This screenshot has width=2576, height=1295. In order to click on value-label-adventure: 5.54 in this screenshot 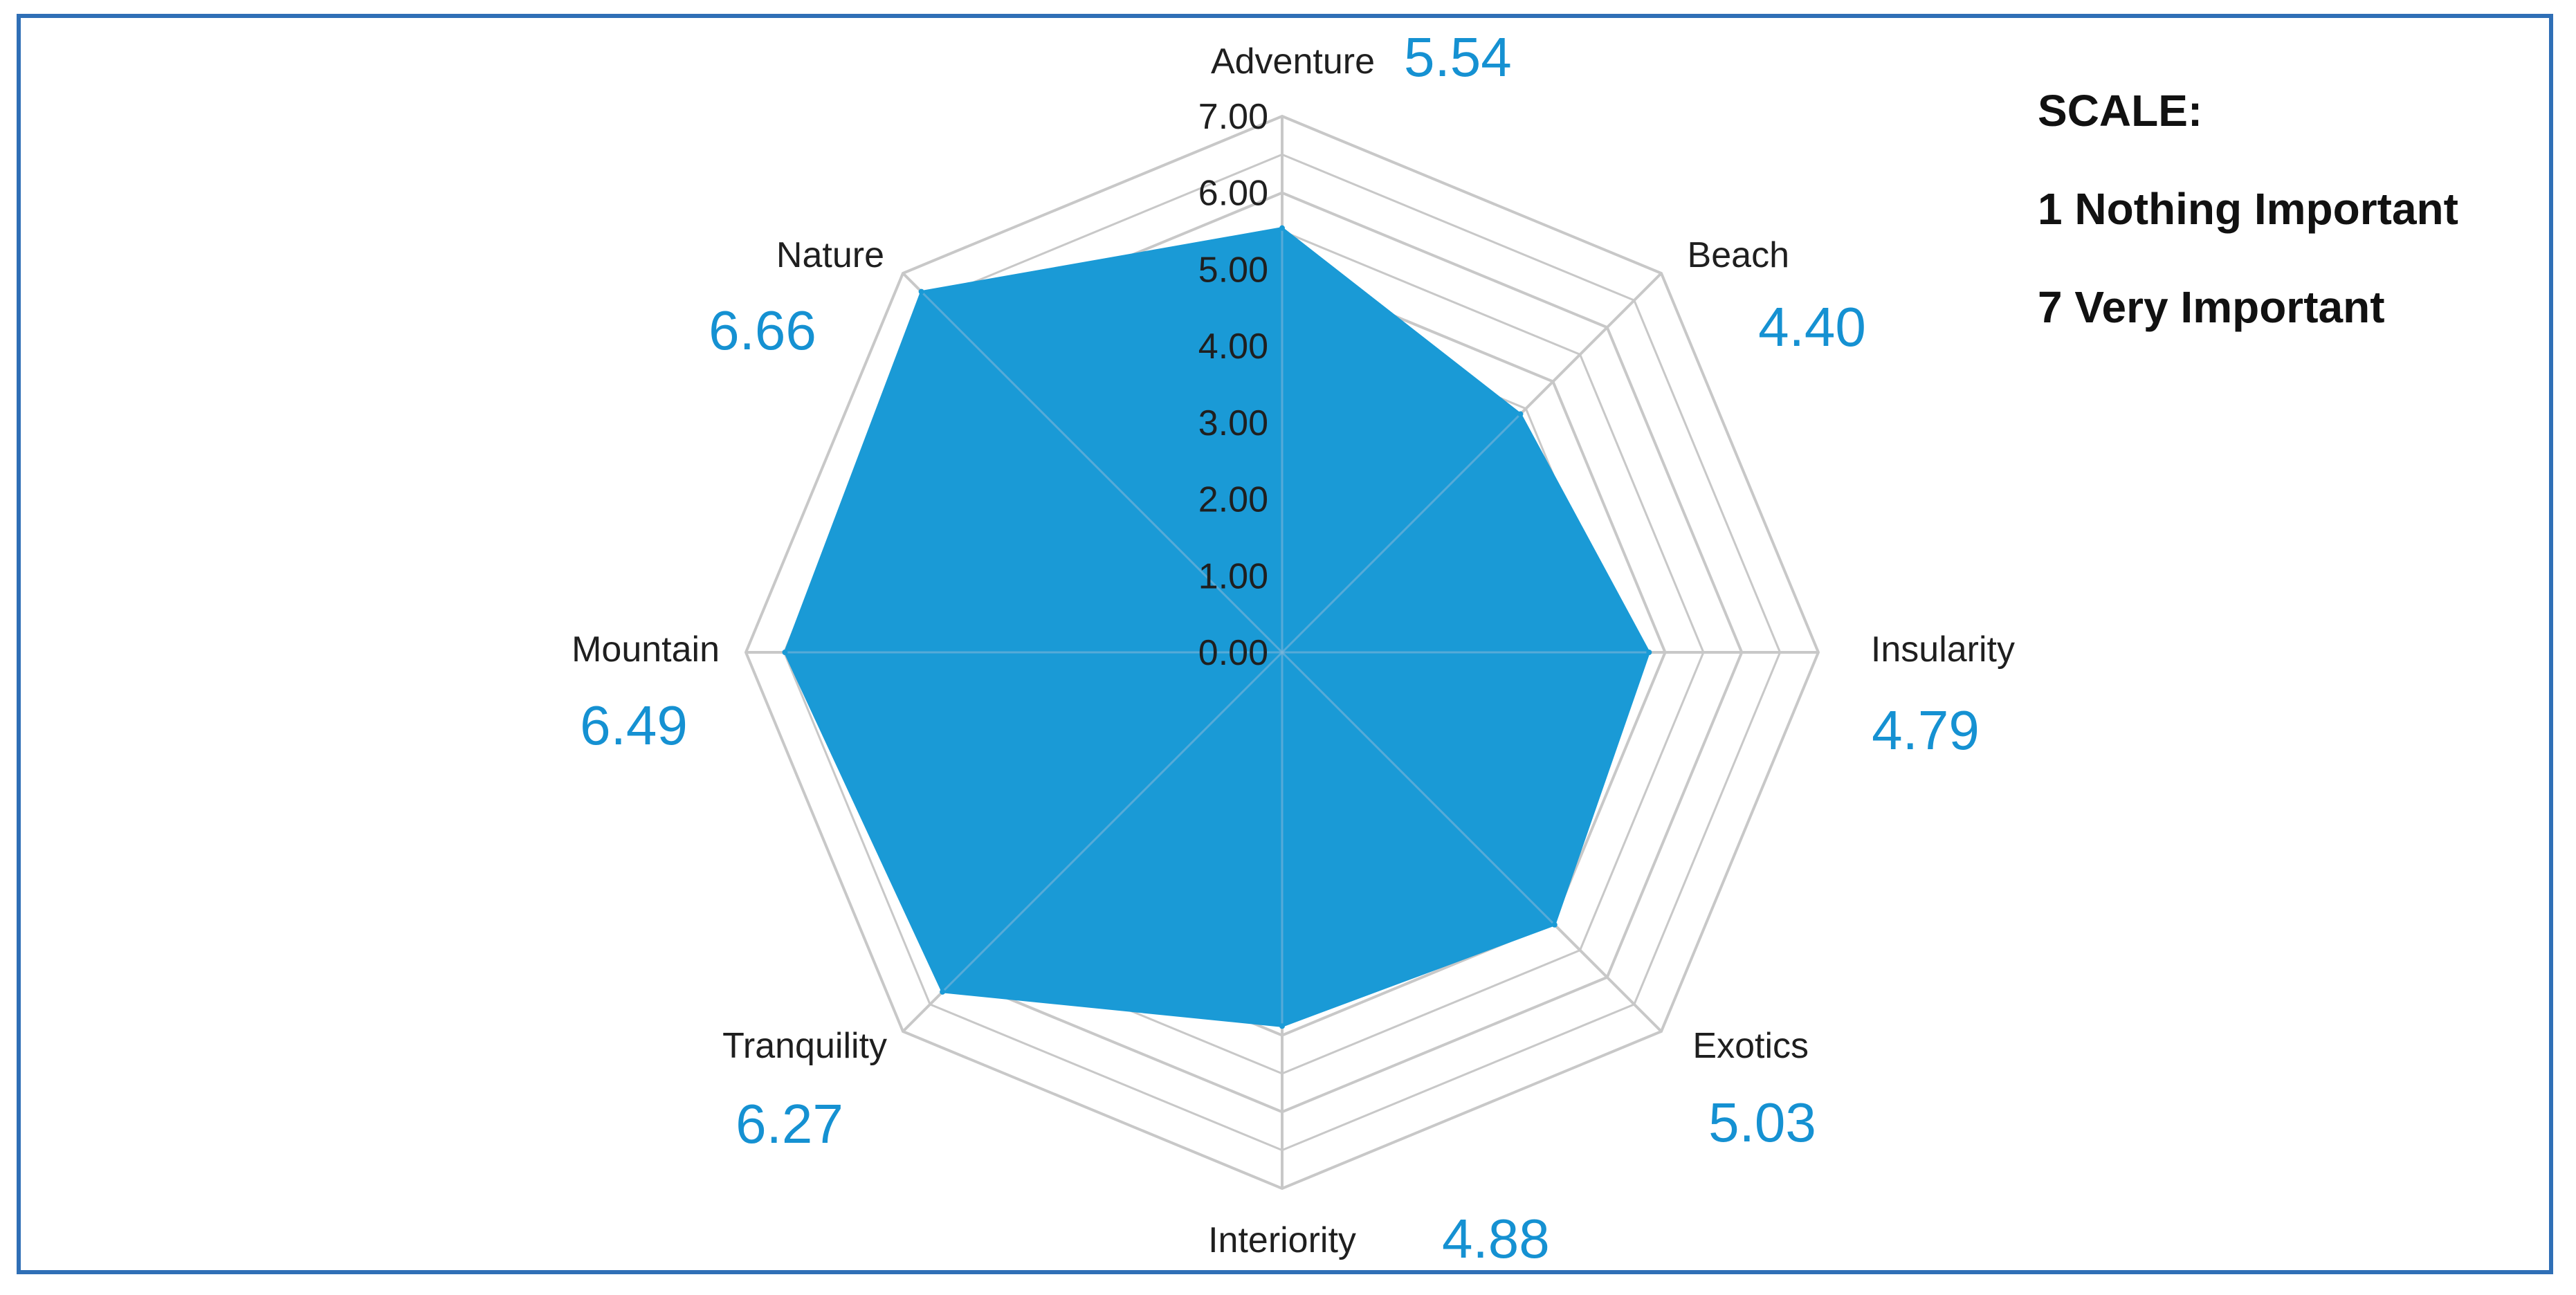, I will do `click(1458, 57)`.